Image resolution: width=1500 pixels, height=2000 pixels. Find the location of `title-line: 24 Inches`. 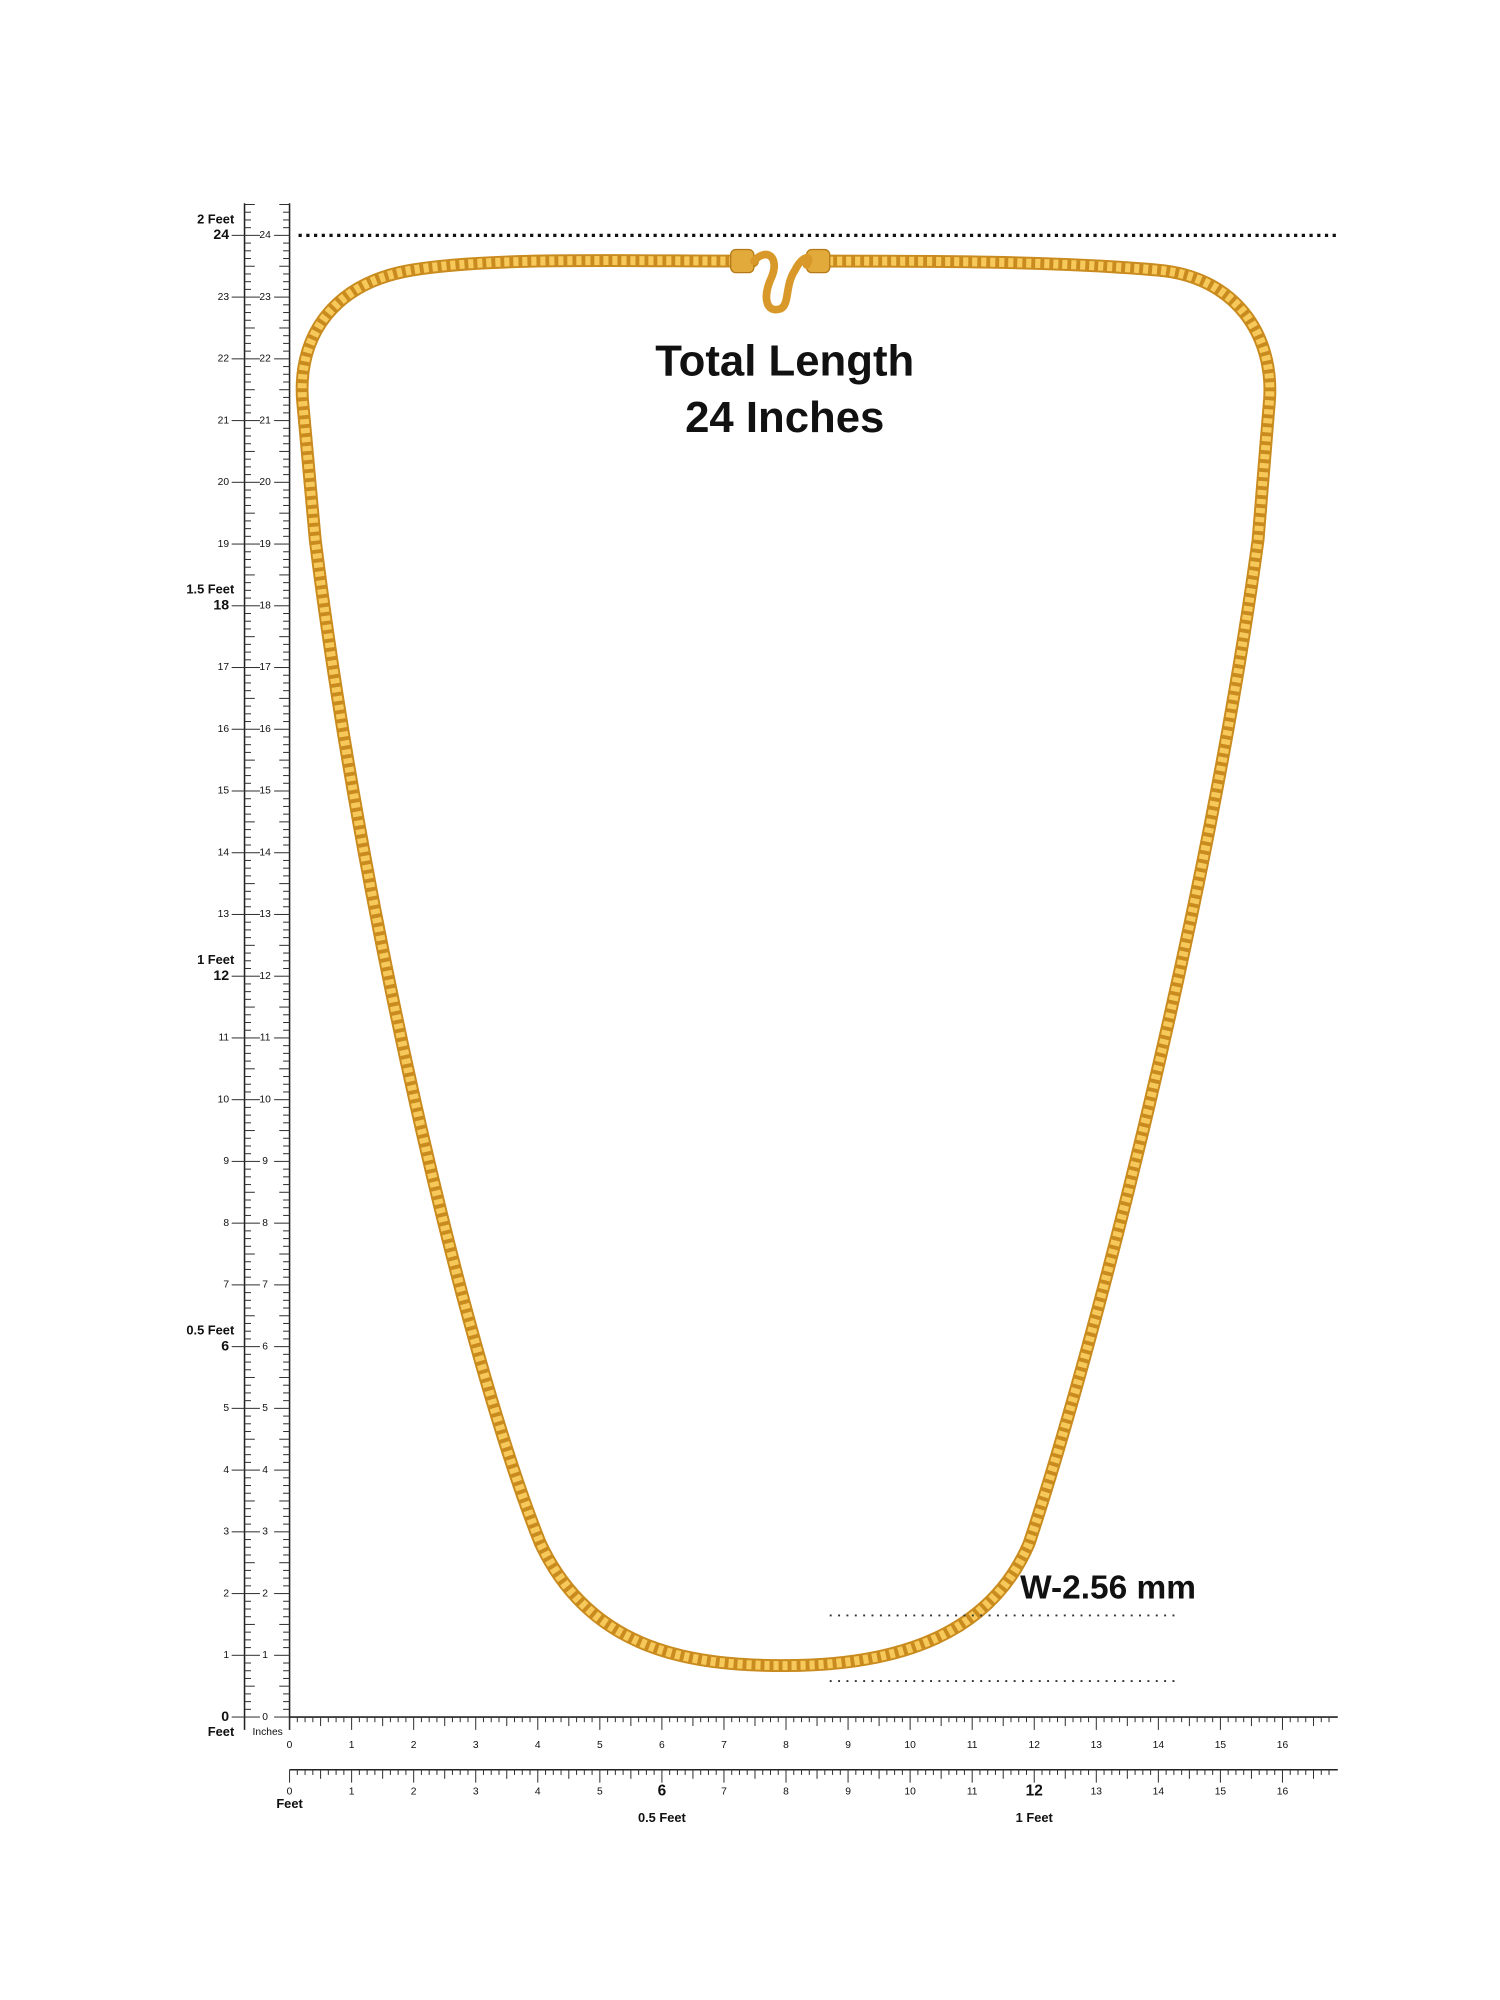

title-line: 24 Inches is located at coordinates (784, 417).